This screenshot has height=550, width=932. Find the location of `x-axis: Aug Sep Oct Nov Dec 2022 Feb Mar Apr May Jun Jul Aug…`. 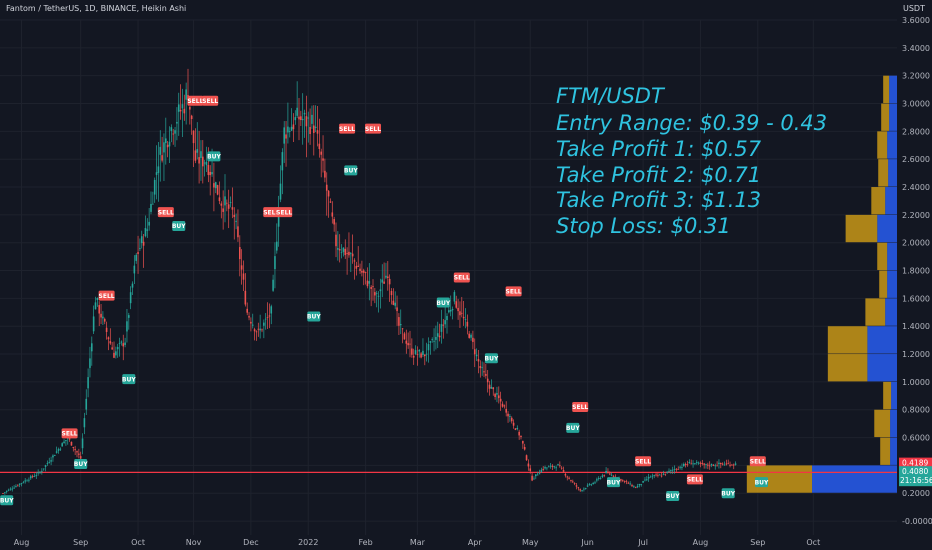

x-axis: Aug Sep Oct Nov Dec 2022 Feb Mar Apr May Jun Jul Aug… is located at coordinates (417, 542).